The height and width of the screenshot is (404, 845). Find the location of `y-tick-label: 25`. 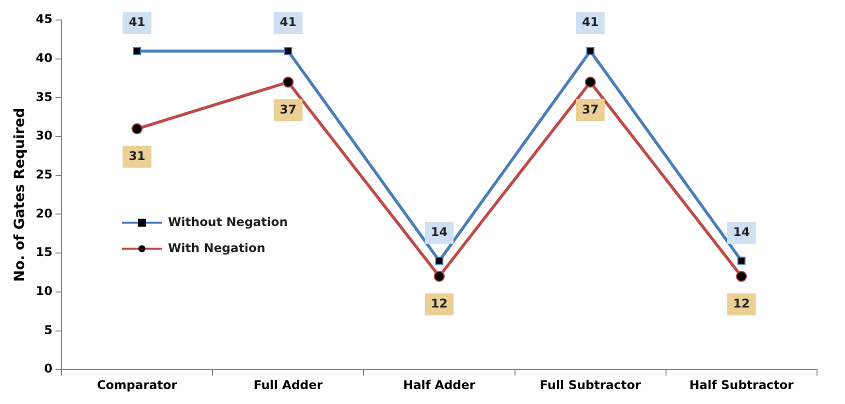

y-tick-label: 25 is located at coordinates (44, 175).